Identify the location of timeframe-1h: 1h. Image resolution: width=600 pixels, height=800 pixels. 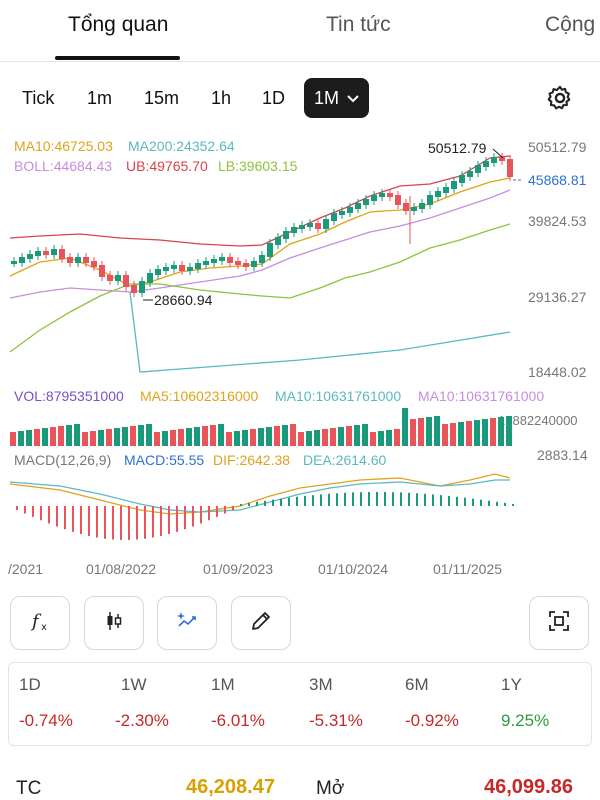
(221, 98).